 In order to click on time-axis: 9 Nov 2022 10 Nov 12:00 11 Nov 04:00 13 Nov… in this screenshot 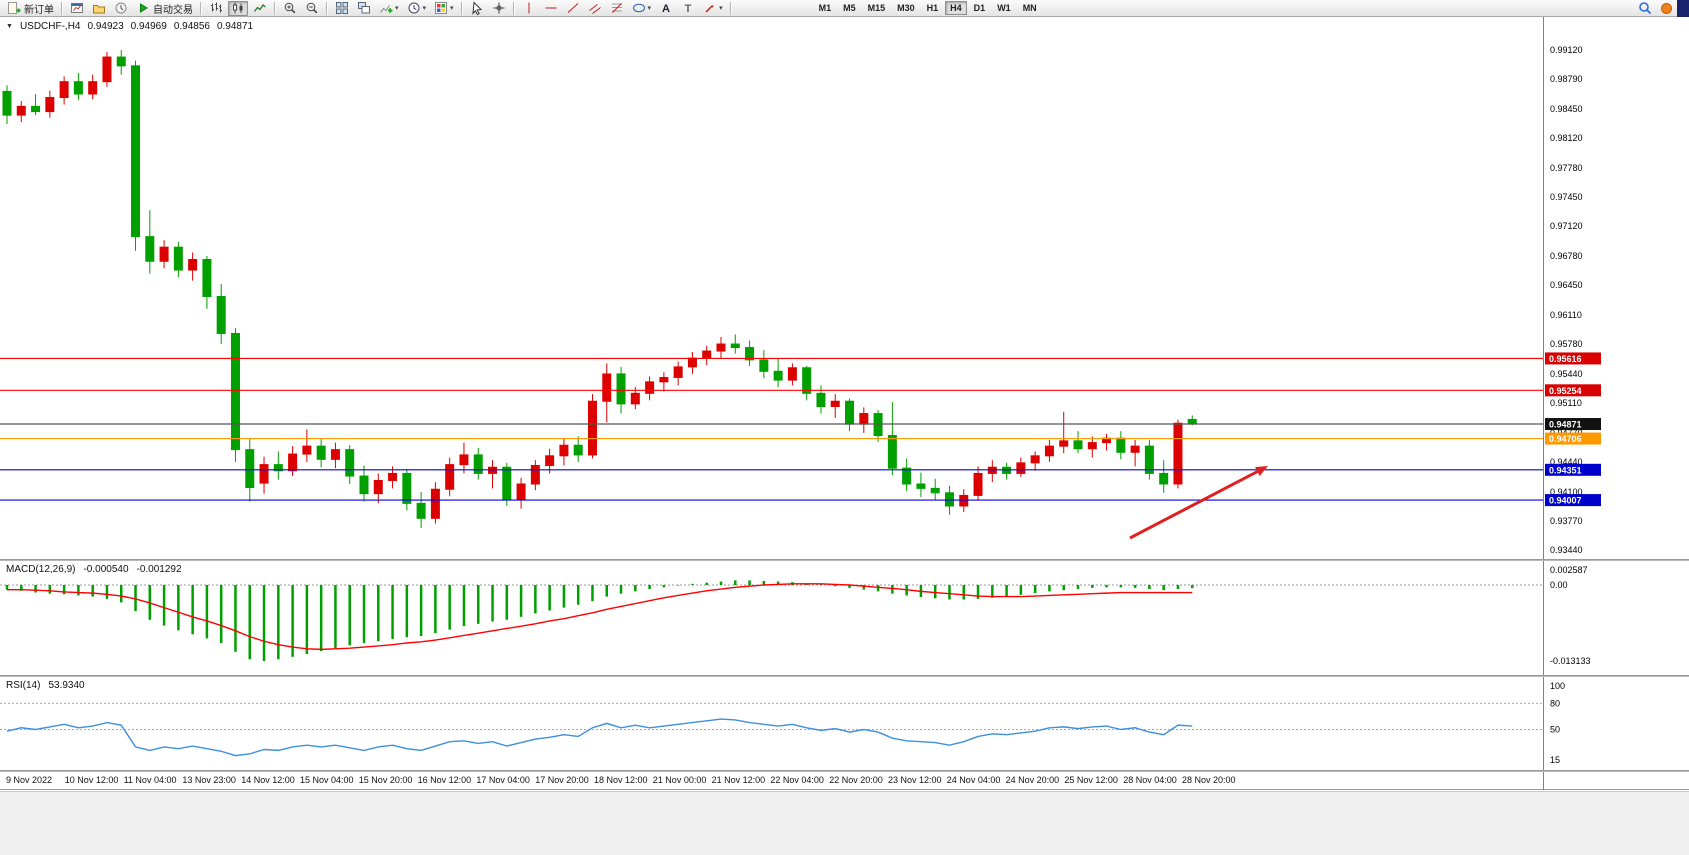, I will do `click(844, 781)`.